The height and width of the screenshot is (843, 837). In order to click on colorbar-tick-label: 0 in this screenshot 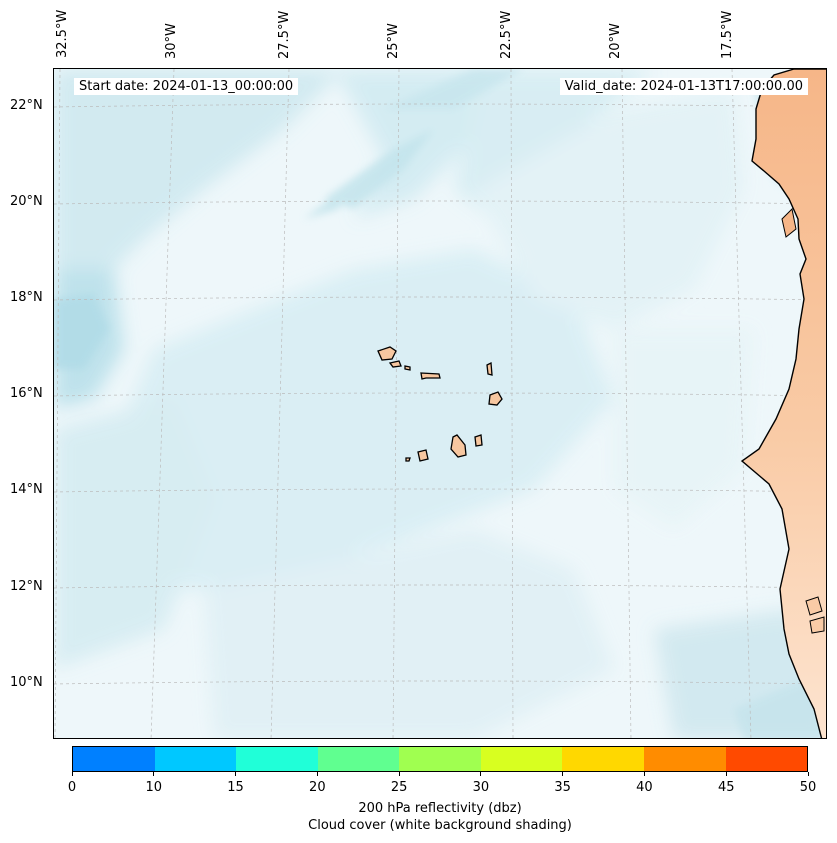, I will do `click(72, 787)`.